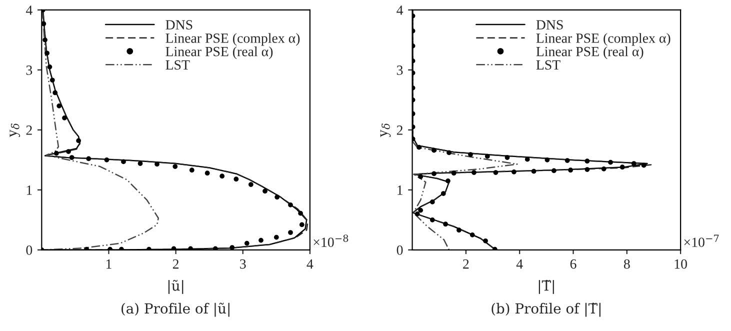  Describe the element at coordinates (680, 264) in the screenshot. I see `x-tick-label: 10` at that location.